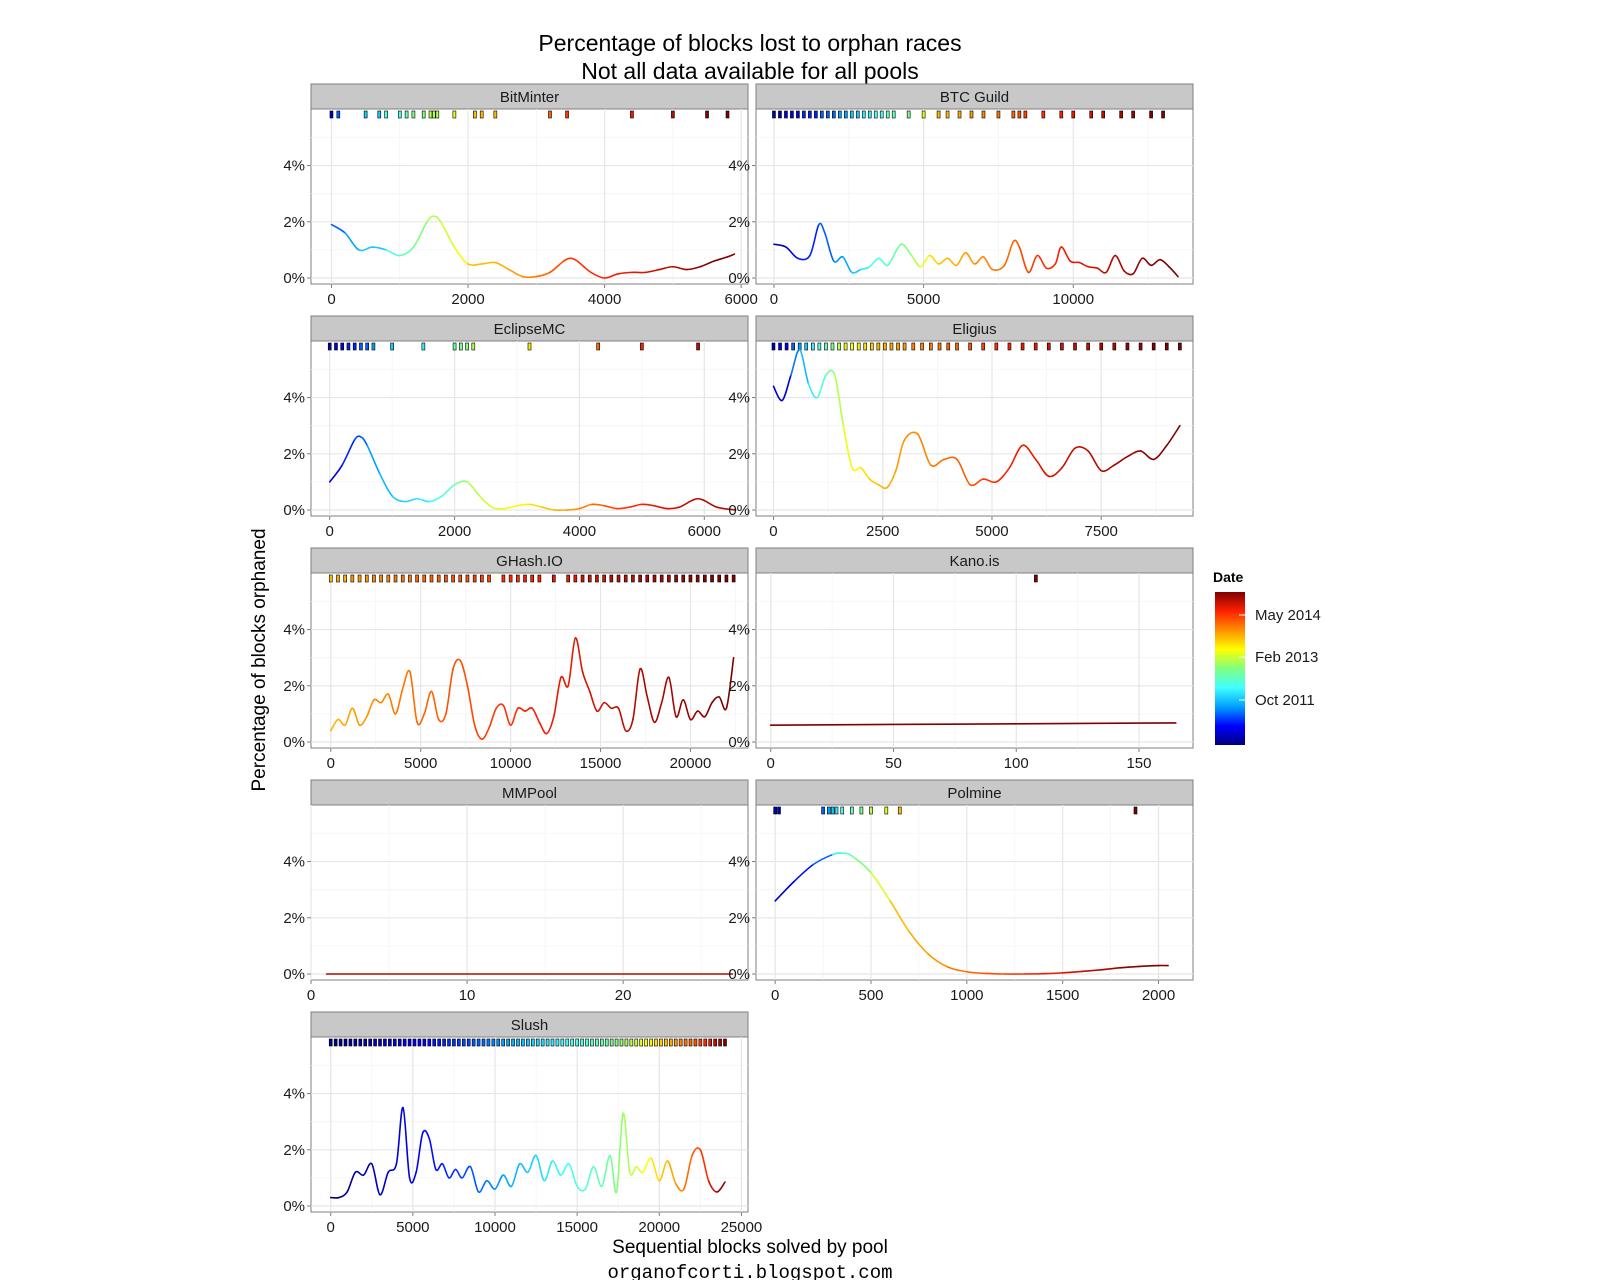  I want to click on x-tick-label: 2000, so click(467, 299).